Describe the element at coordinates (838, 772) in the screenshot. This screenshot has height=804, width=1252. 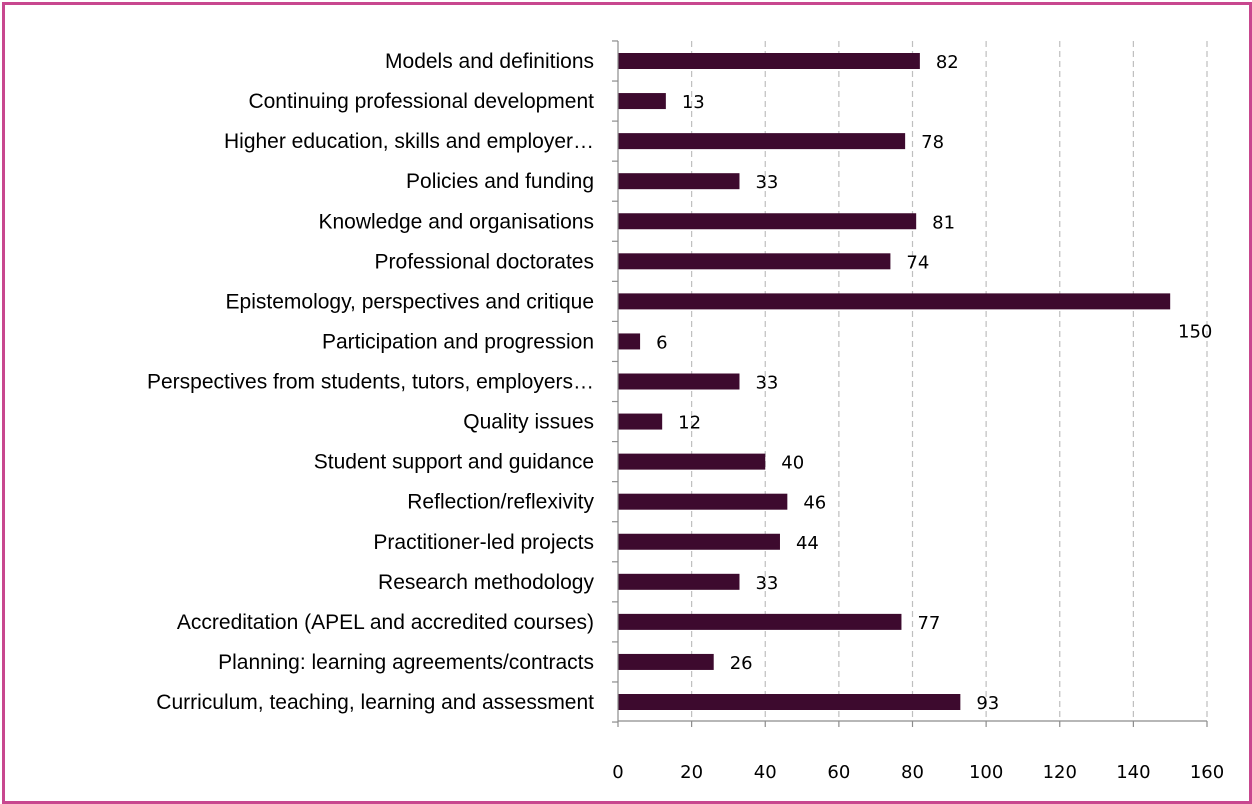
I see `x-tick-label: 60` at that location.